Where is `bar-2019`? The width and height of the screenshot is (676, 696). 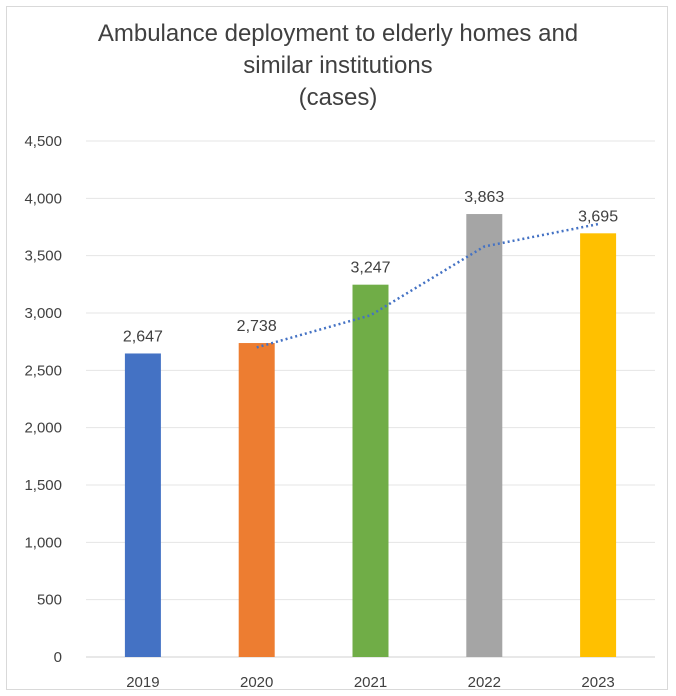 bar-2019 is located at coordinates (142, 505).